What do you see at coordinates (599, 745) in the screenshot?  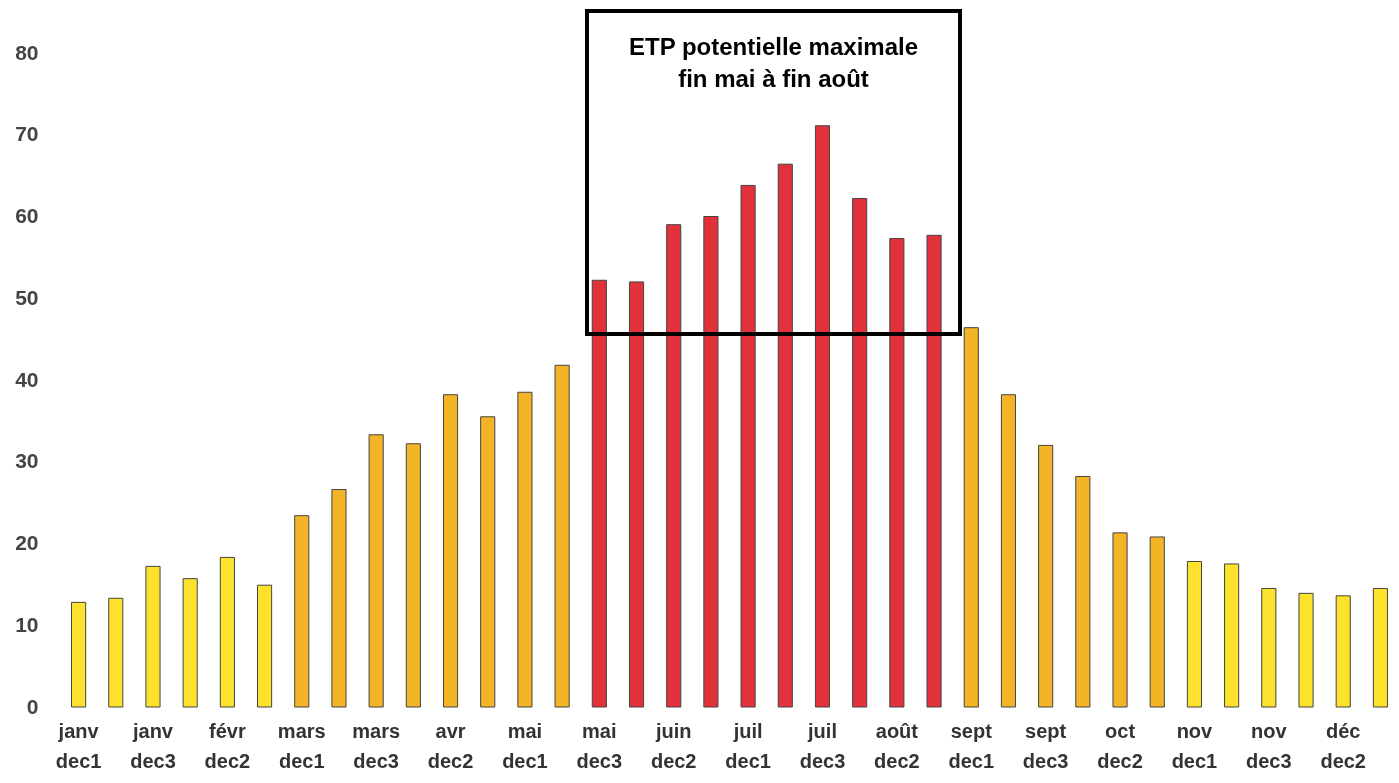 I see `x-tick-label: mai dec3` at bounding box center [599, 745].